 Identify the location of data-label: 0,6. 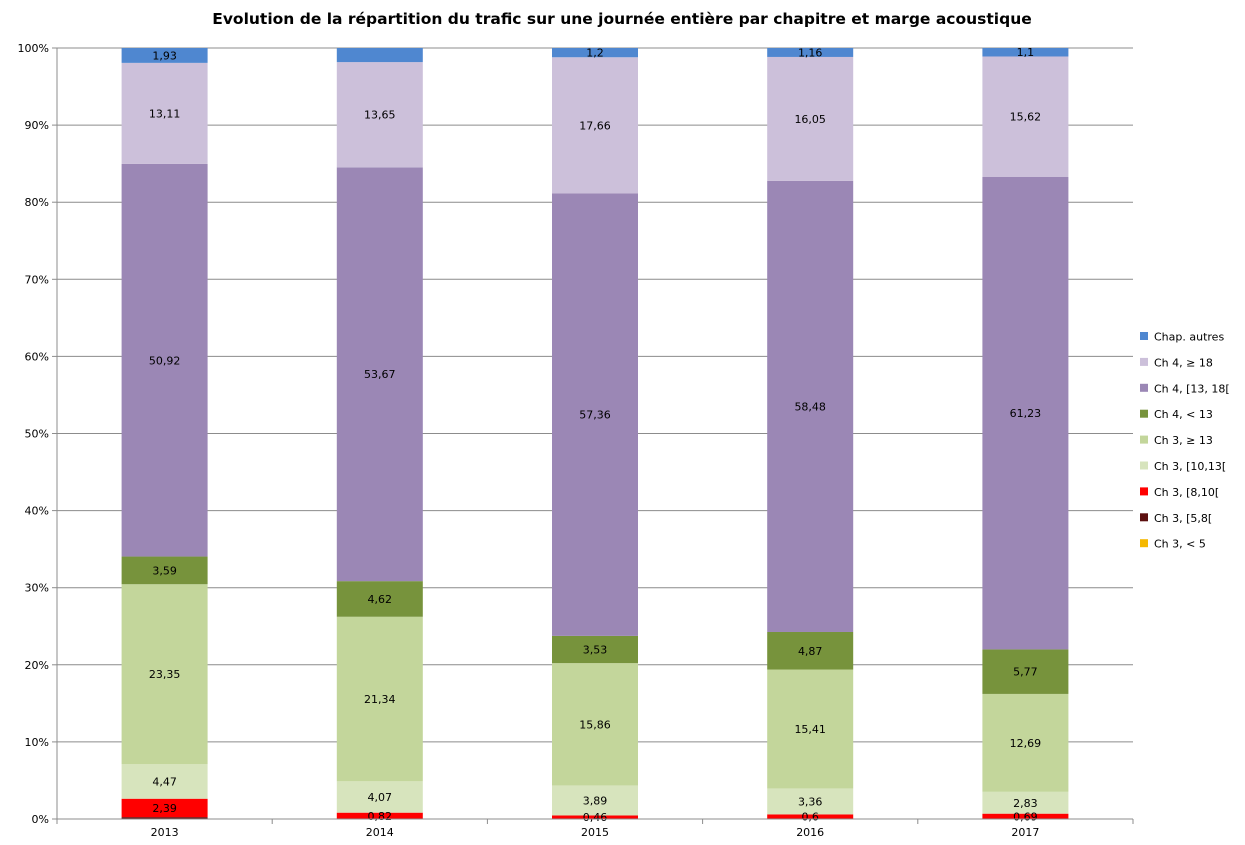
(810, 817).